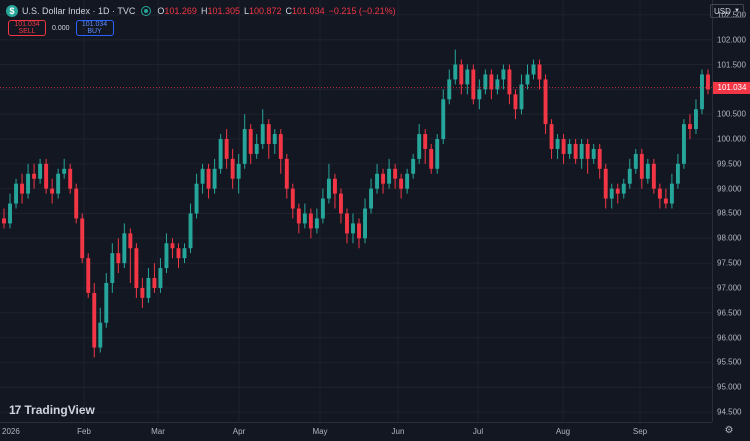 The width and height of the screenshot is (750, 441). I want to click on sell-button: 101.034 SELL, so click(27, 28).